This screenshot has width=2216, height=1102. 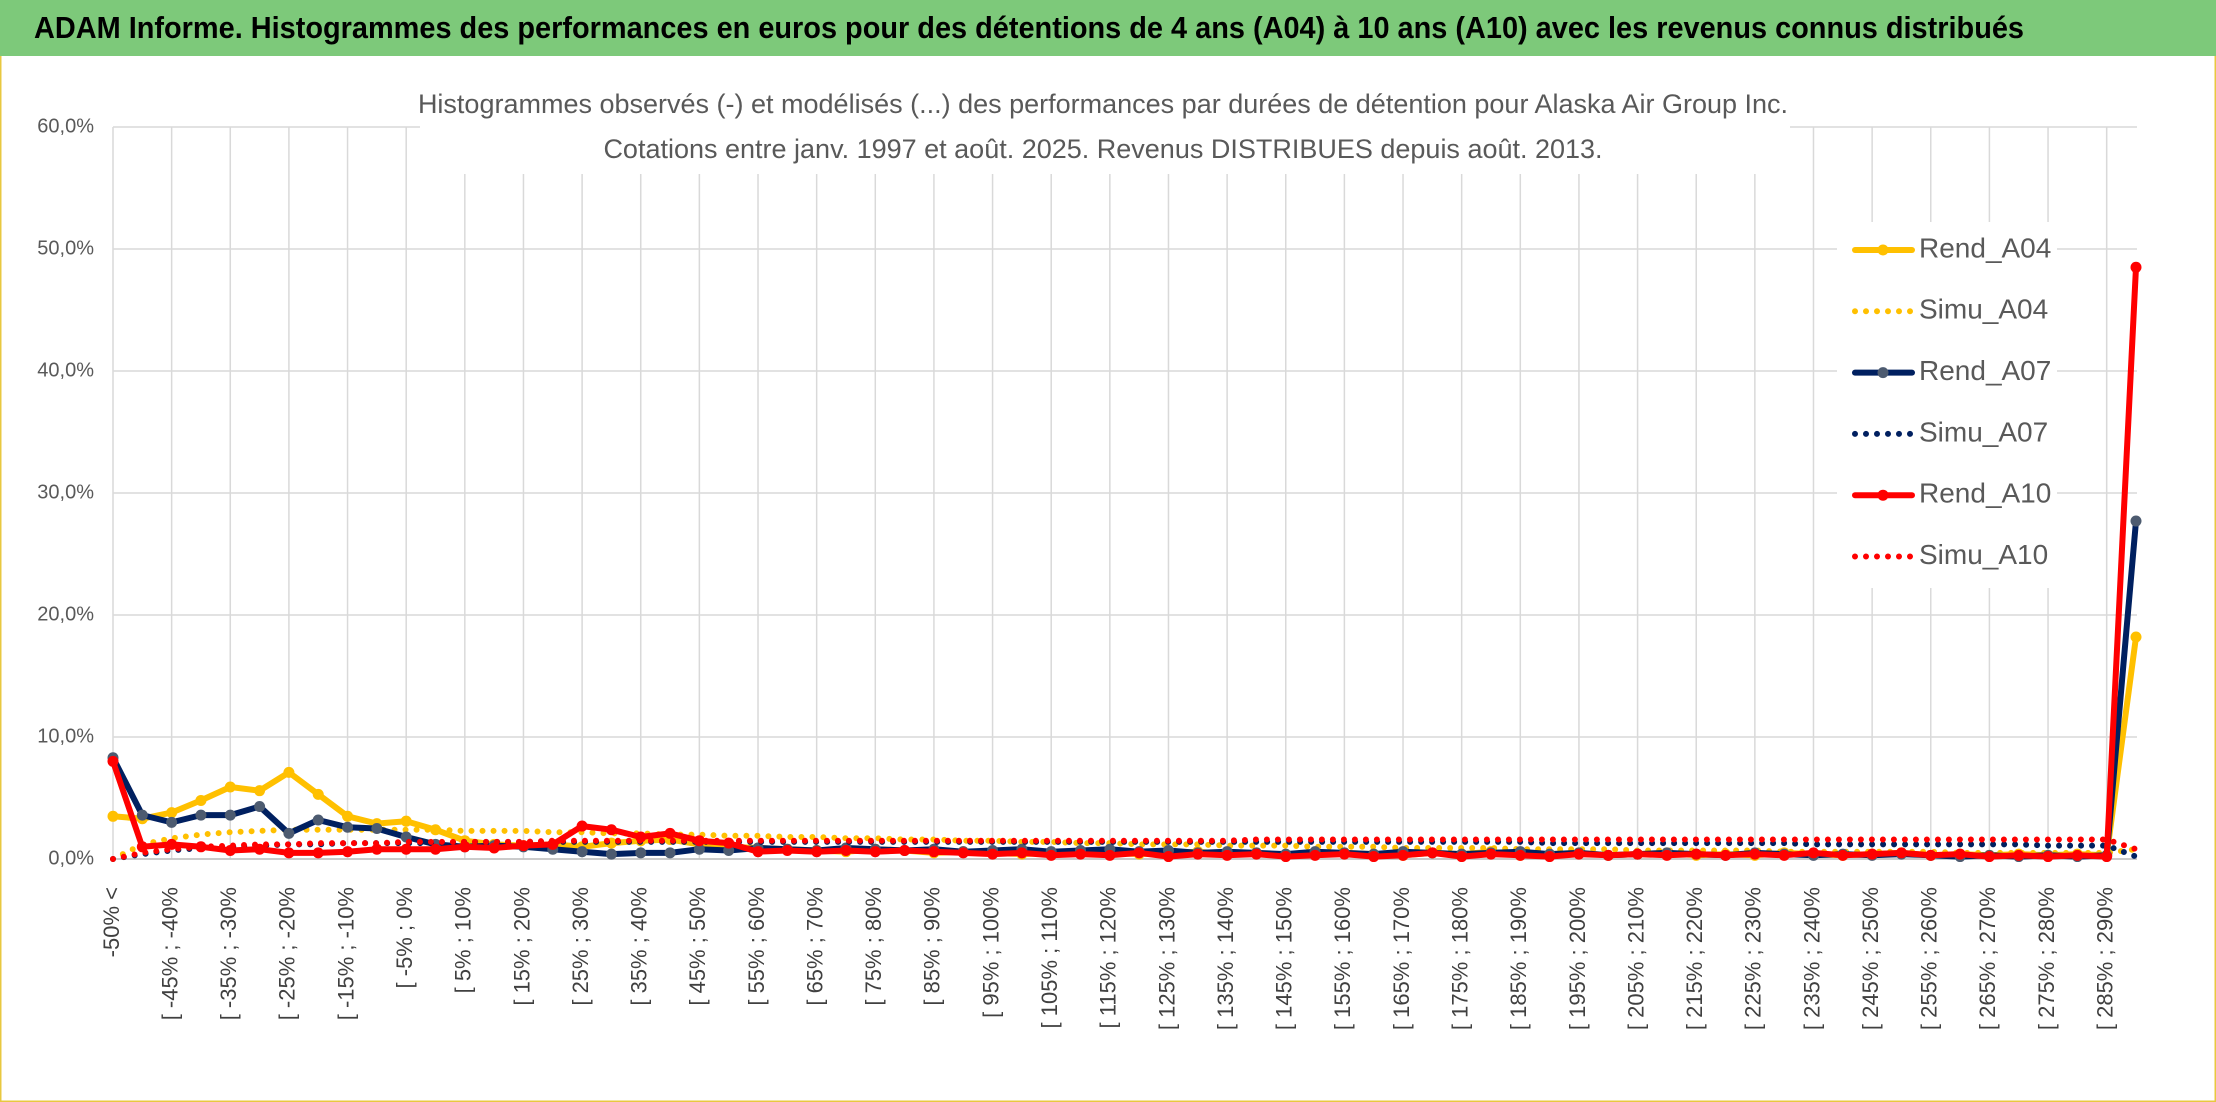 What do you see at coordinates (2104, 958) in the screenshot?
I see `x-tick-label: [ 285% ; 290%` at bounding box center [2104, 958].